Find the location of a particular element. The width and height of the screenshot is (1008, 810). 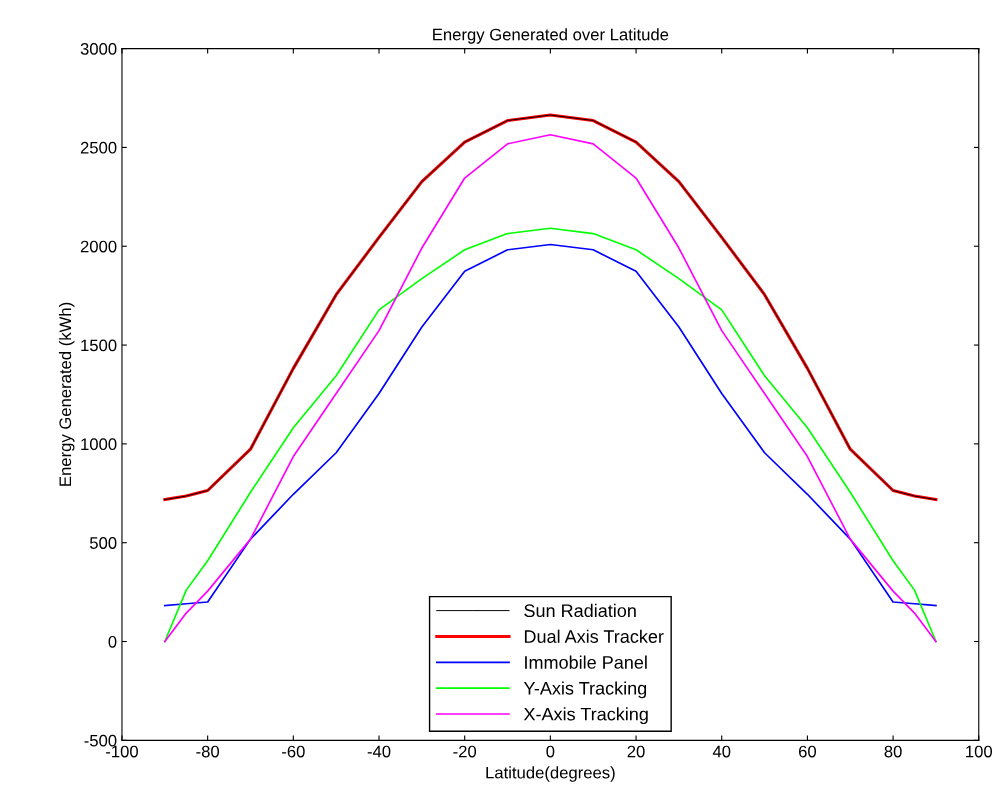

x-tick-label: 20 is located at coordinates (636, 751).